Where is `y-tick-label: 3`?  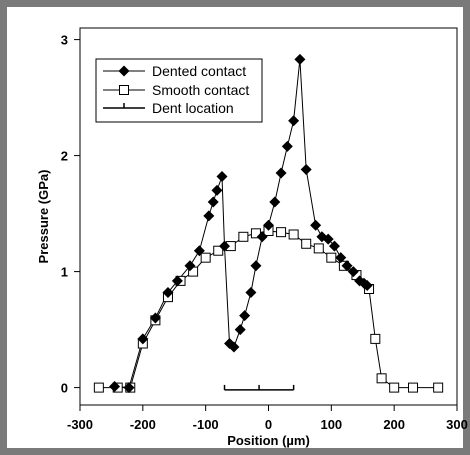 y-tick-label: 3 is located at coordinates (64, 40).